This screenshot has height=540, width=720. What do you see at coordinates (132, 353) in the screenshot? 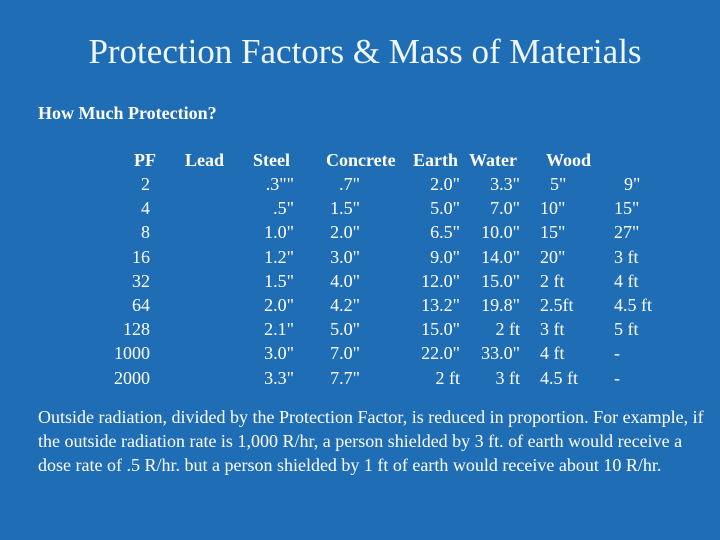
I see `cell-pf: 1000` at bounding box center [132, 353].